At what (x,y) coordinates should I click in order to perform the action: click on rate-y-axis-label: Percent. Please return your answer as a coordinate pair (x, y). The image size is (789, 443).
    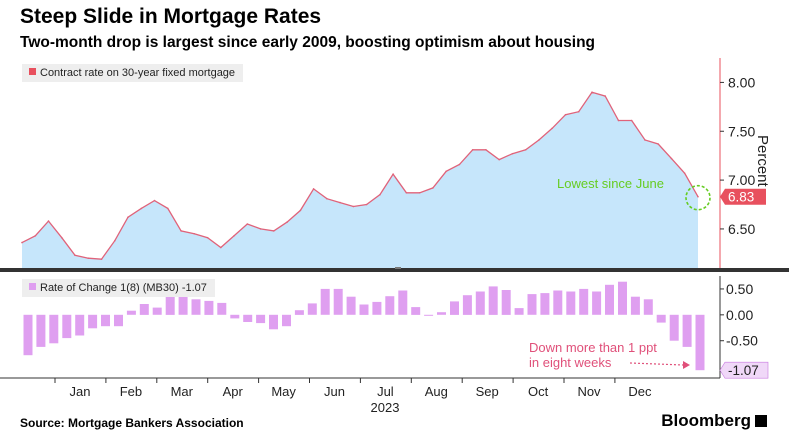
    Looking at the image, I should click on (762, 161).